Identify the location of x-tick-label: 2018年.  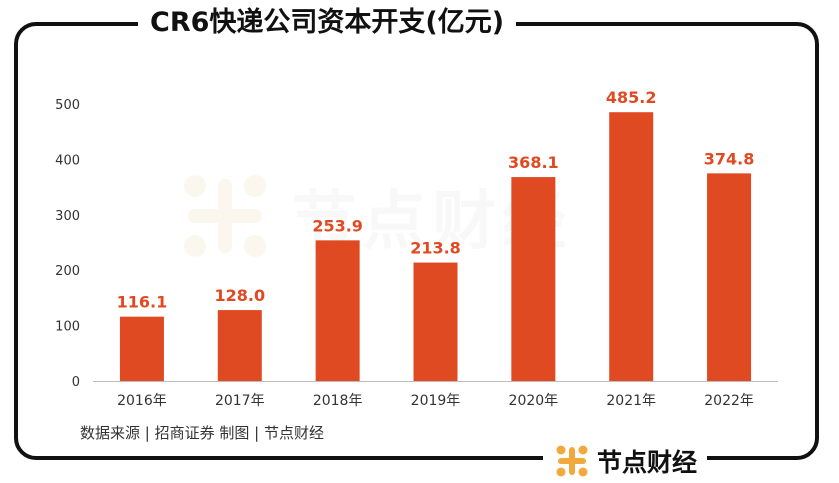
(338, 401).